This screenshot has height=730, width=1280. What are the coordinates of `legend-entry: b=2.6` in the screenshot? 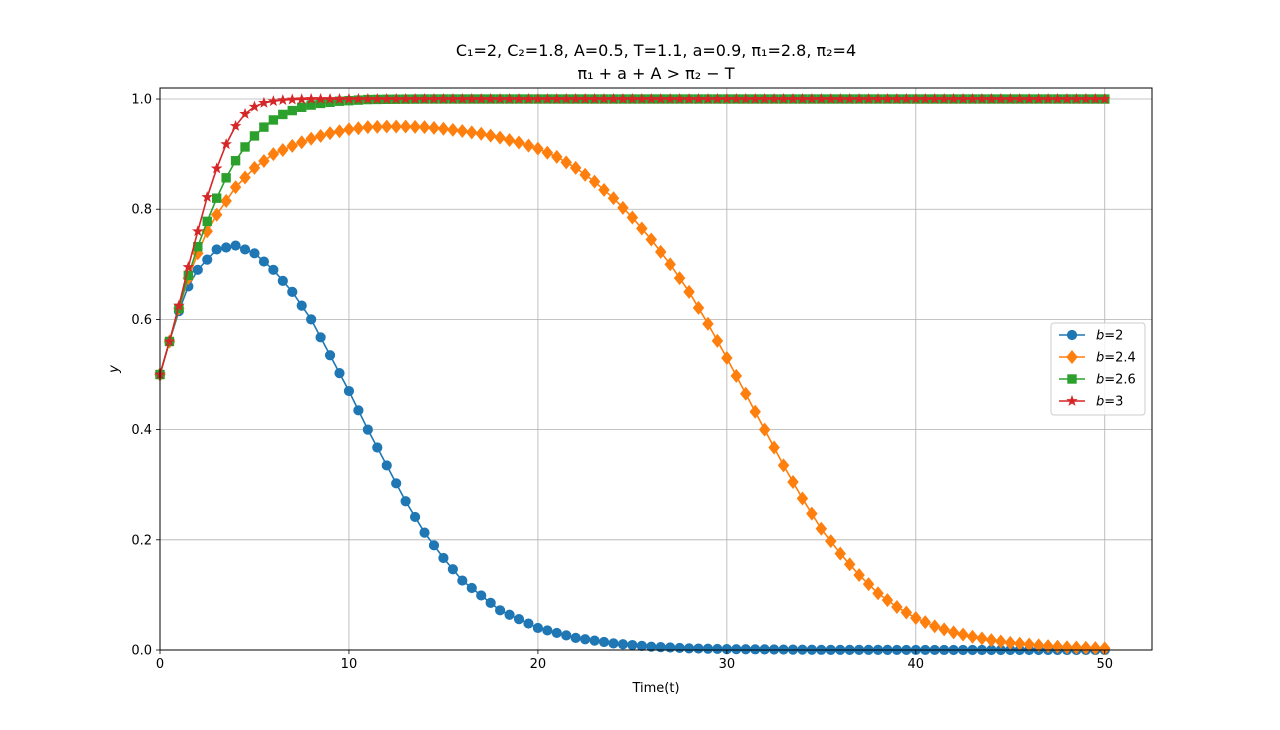 It's located at (1097, 380).